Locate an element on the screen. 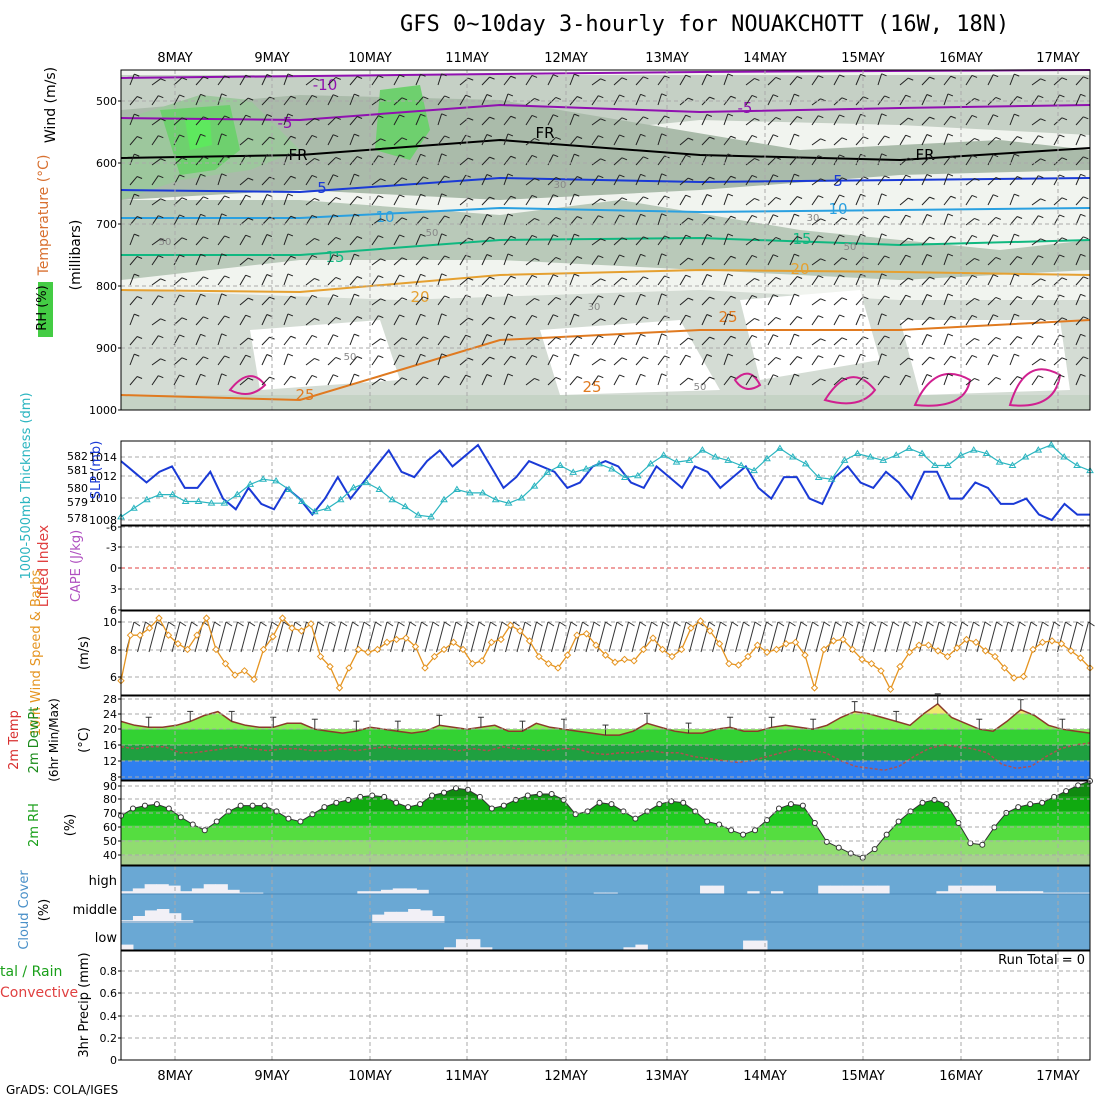 This screenshot has height=1100, width=1100. tick-label: 6 is located at coordinates (113, 677).